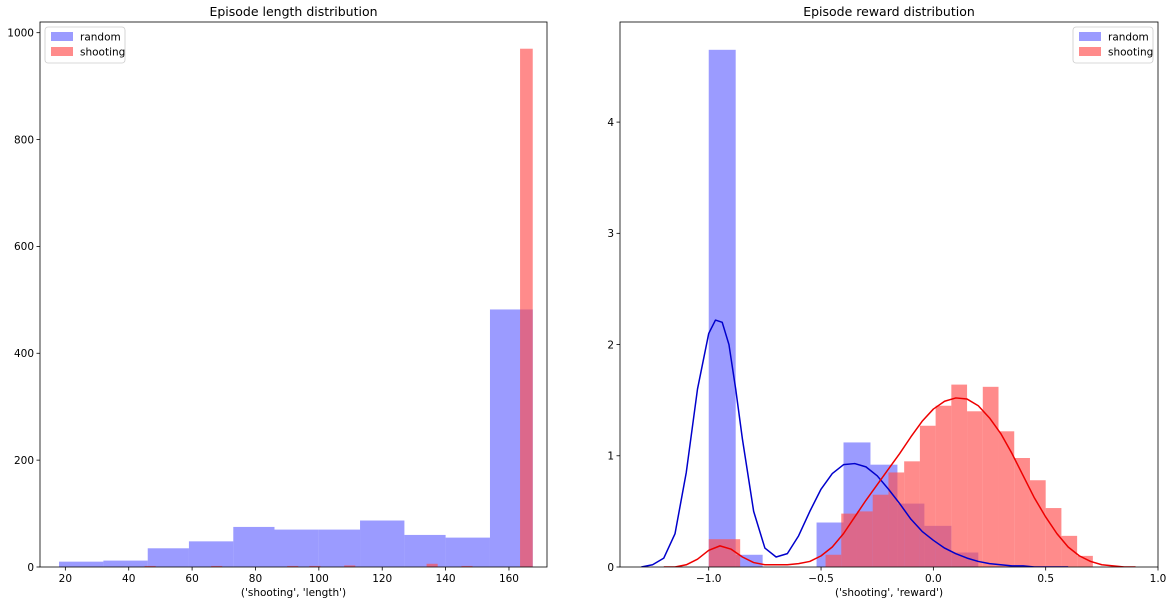 This screenshot has width=1168, height=604. What do you see at coordinates (610, 457) in the screenshot?
I see `y-tick-label: 1` at bounding box center [610, 457].